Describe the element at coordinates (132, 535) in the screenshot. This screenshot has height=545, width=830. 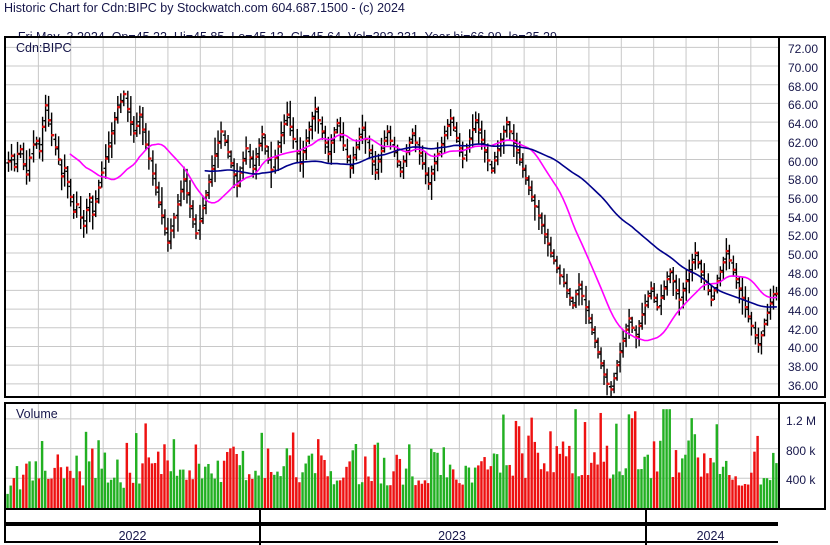
I see `xaxis-year-label: 2022` at that location.